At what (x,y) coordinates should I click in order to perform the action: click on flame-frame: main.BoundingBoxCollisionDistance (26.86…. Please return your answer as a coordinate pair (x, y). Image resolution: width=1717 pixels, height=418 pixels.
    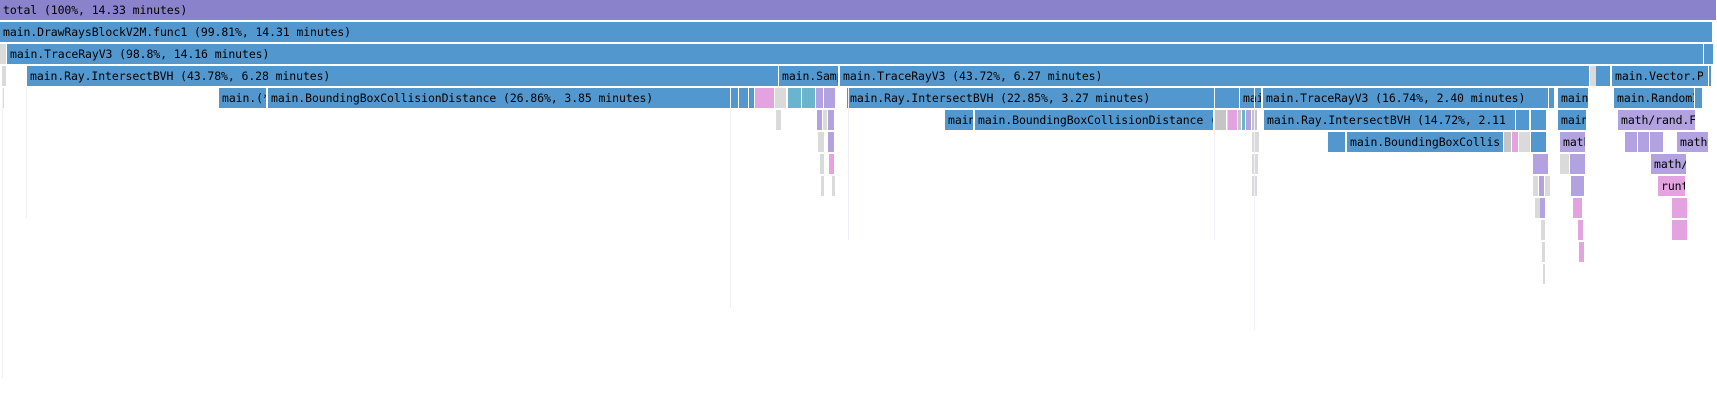
    Looking at the image, I should click on (499, 98).